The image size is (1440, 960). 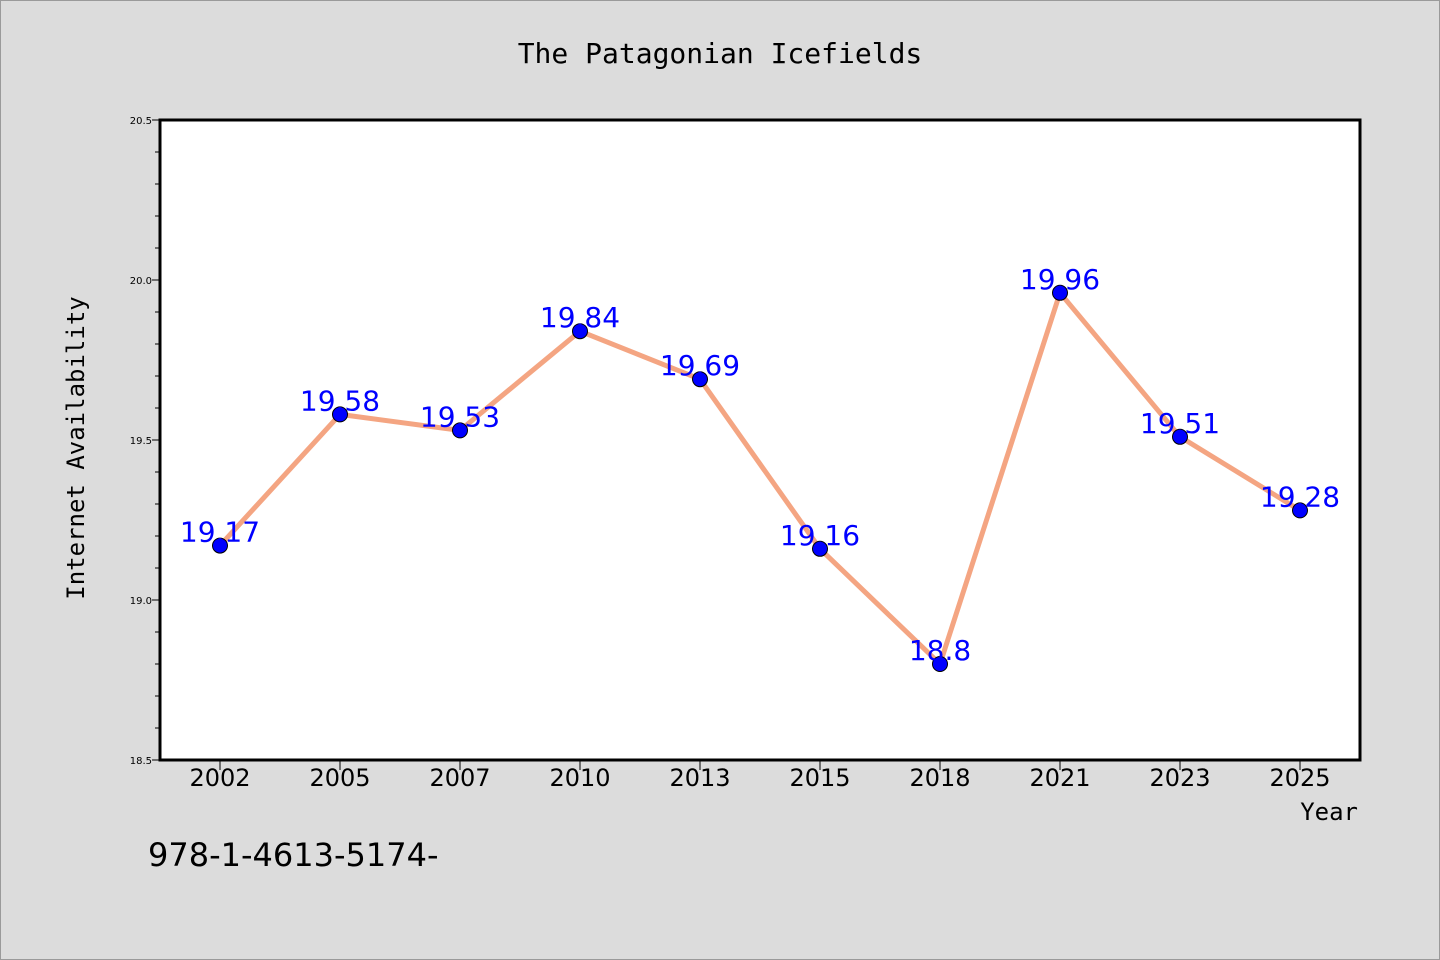 I want to click on data-label: 19.96, so click(x=1060, y=279).